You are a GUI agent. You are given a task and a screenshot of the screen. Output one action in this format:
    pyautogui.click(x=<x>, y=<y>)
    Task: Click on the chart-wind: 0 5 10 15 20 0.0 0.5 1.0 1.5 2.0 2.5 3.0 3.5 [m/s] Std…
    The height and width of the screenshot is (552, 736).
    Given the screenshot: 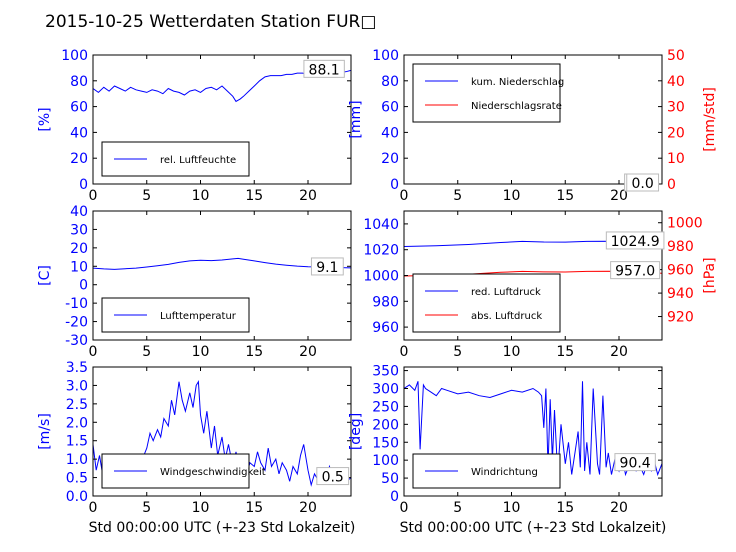 What is the action you would take?
    pyautogui.click(x=196, y=448)
    